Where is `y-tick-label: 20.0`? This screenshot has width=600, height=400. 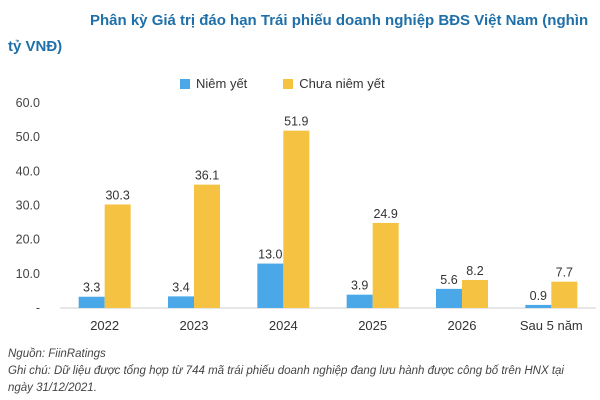
y-tick-label: 20.0 is located at coordinates (28, 240).